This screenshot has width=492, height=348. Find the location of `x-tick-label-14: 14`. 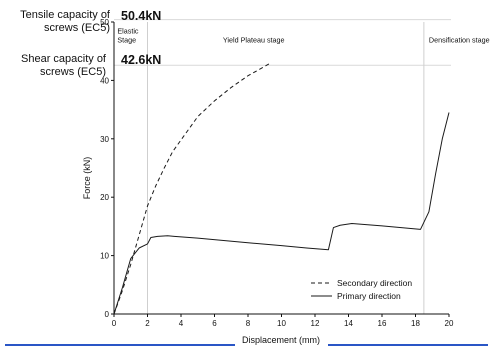

x-tick-label-14: 14 is located at coordinates (348, 323).